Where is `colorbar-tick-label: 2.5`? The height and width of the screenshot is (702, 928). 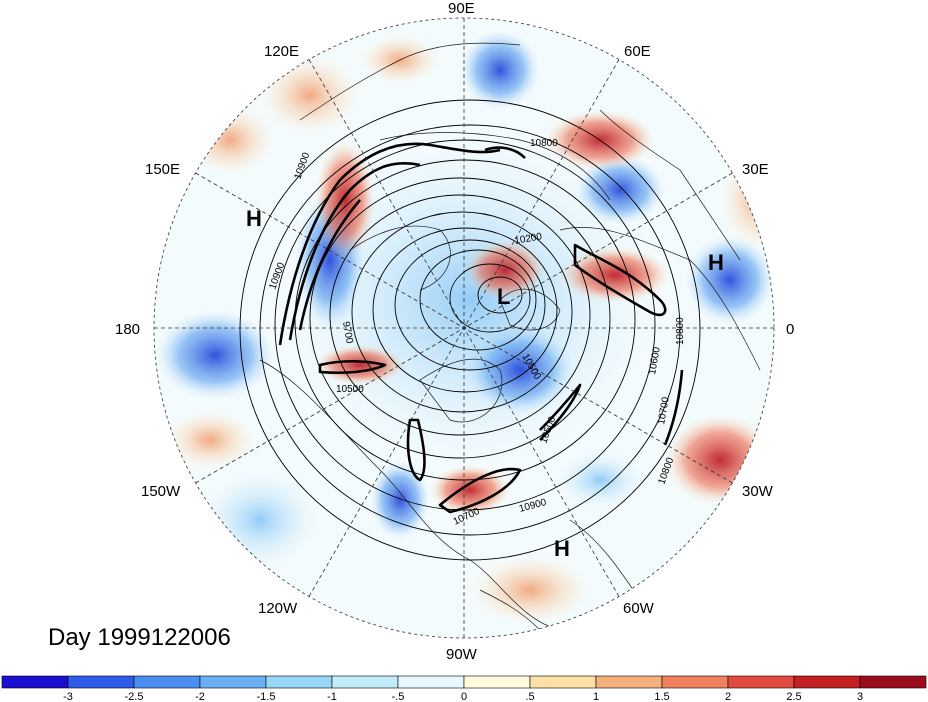 colorbar-tick-label: 2.5 is located at coordinates (793, 696).